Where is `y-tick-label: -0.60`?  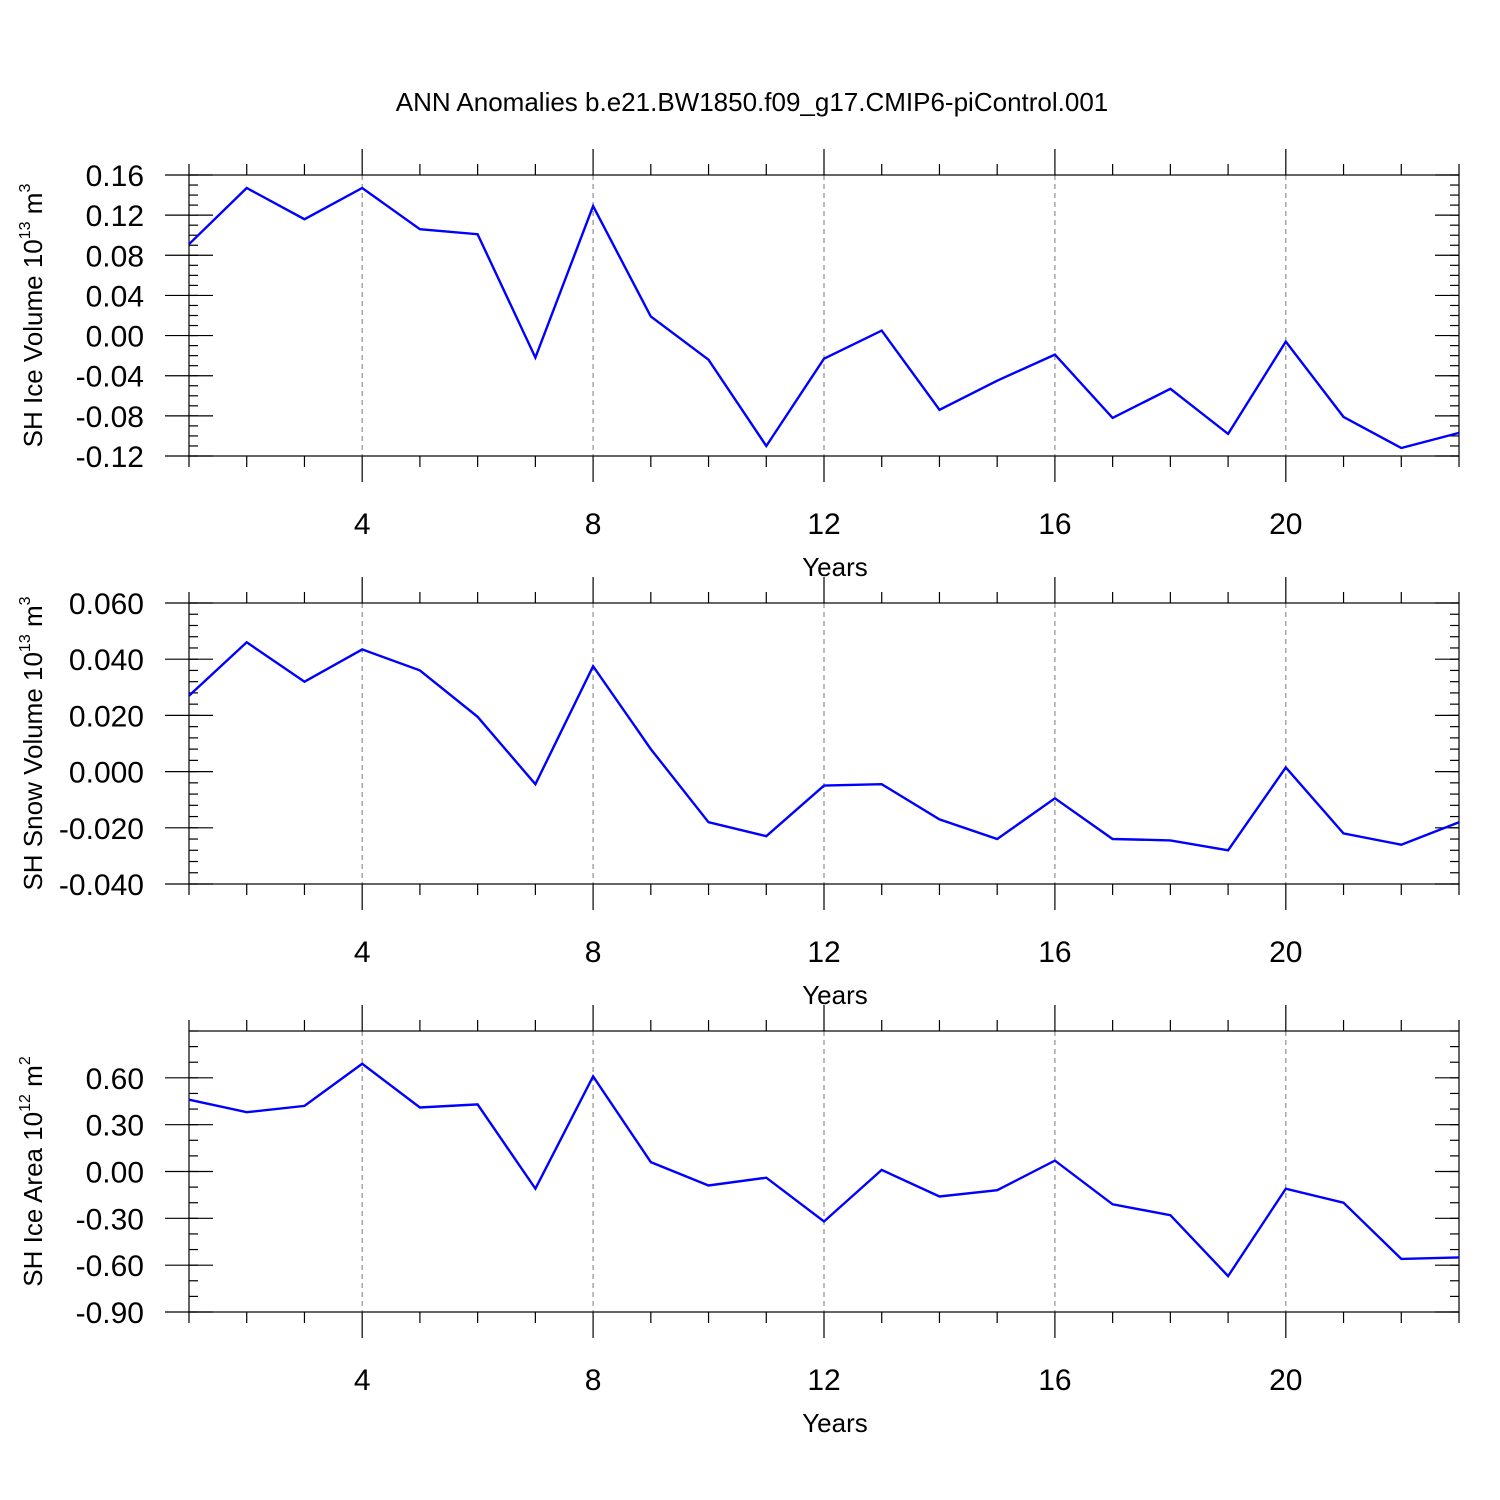 y-tick-label: -0.60 is located at coordinates (110, 1266).